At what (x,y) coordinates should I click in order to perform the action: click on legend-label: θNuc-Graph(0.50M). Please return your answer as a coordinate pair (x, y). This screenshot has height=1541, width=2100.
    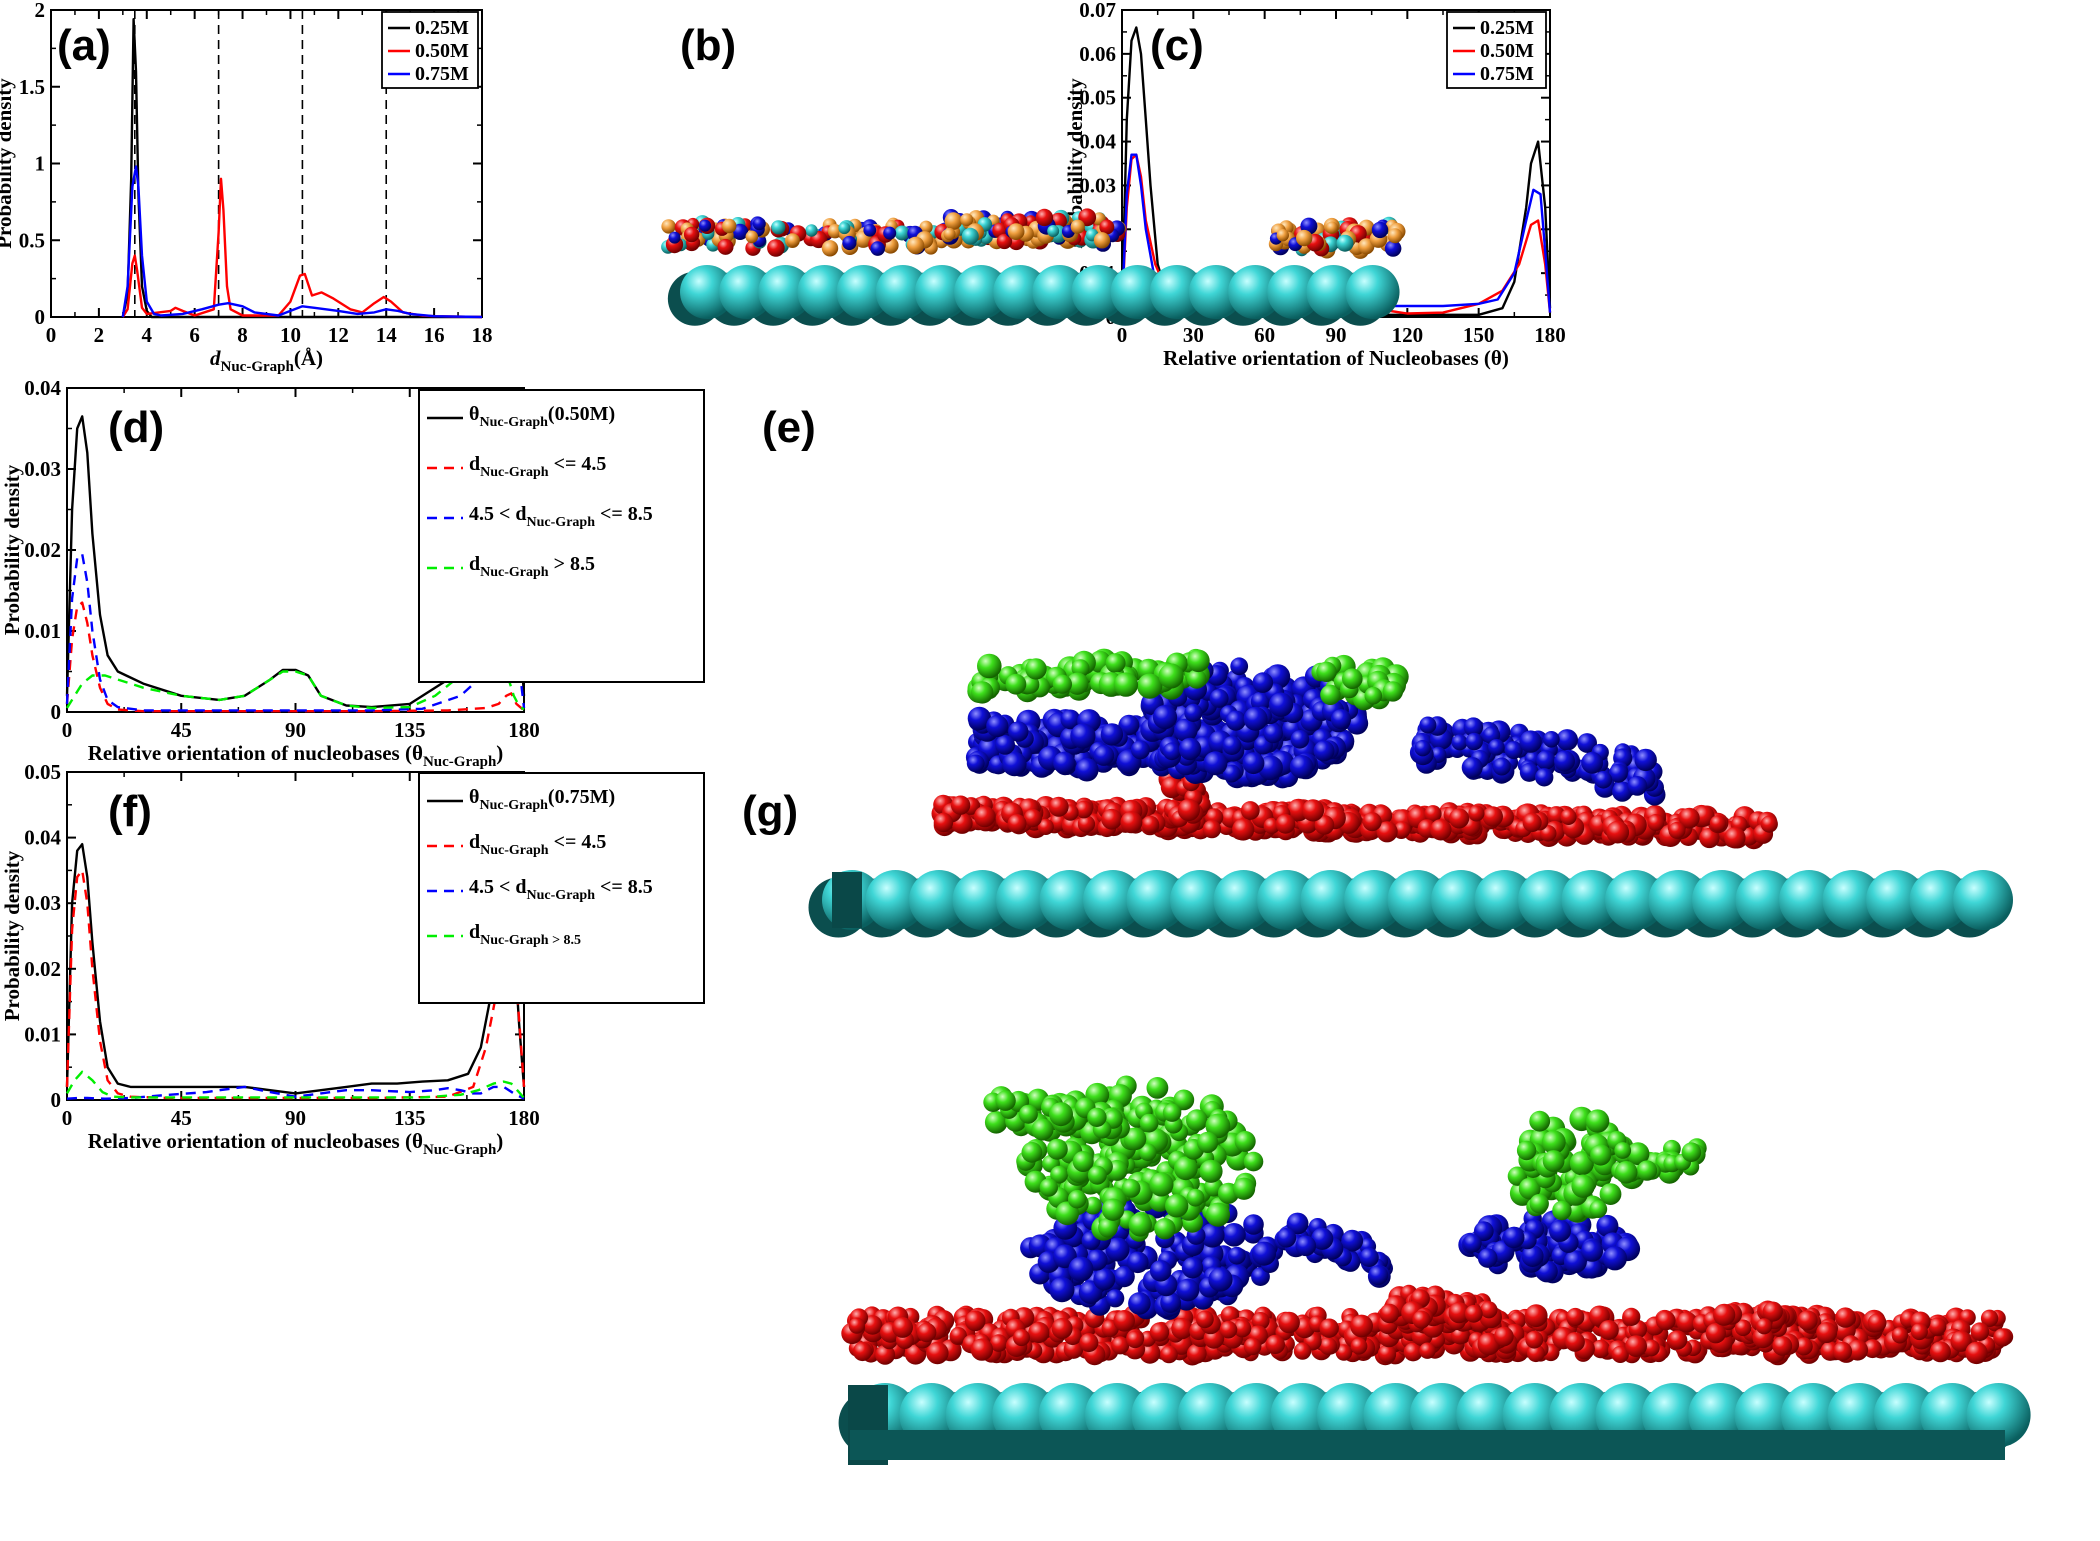
    Looking at the image, I should click on (542, 416).